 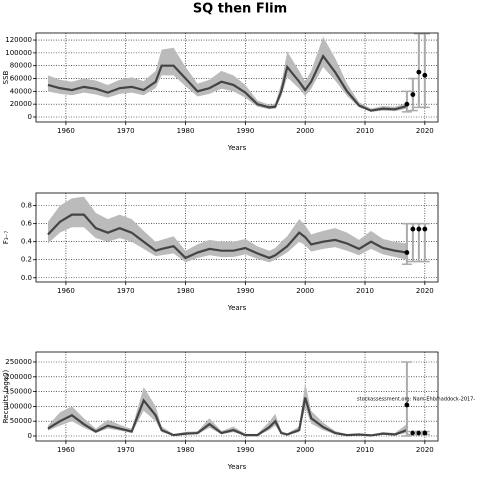 I want to click on y-tick-label: 200000, so click(x=18, y=377).